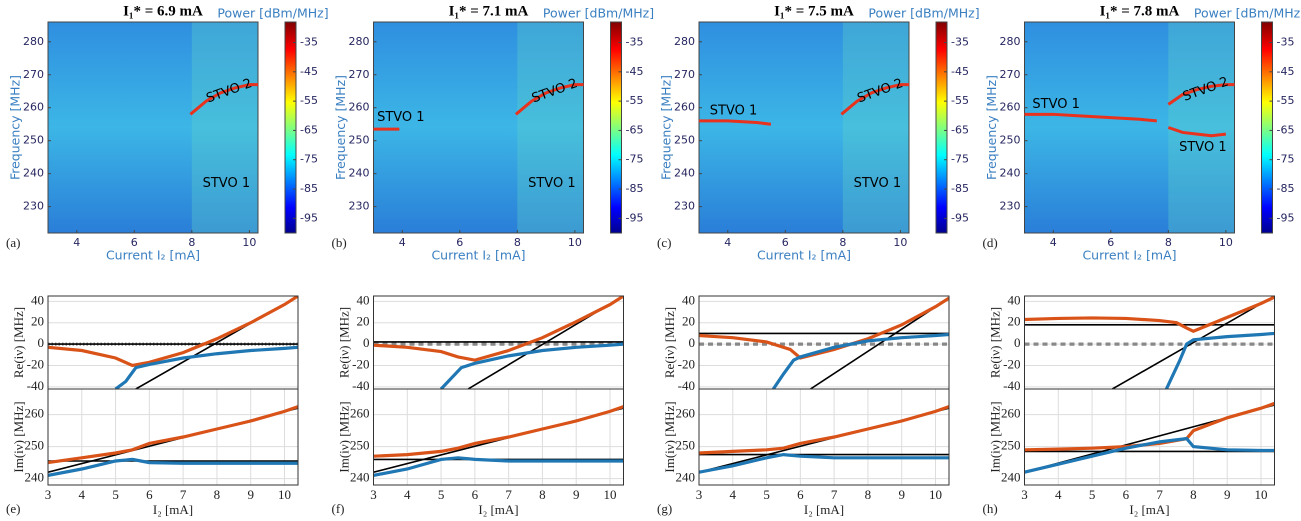  What do you see at coordinates (550, 127) in the screenshot?
I see `heatmap-band` at bounding box center [550, 127].